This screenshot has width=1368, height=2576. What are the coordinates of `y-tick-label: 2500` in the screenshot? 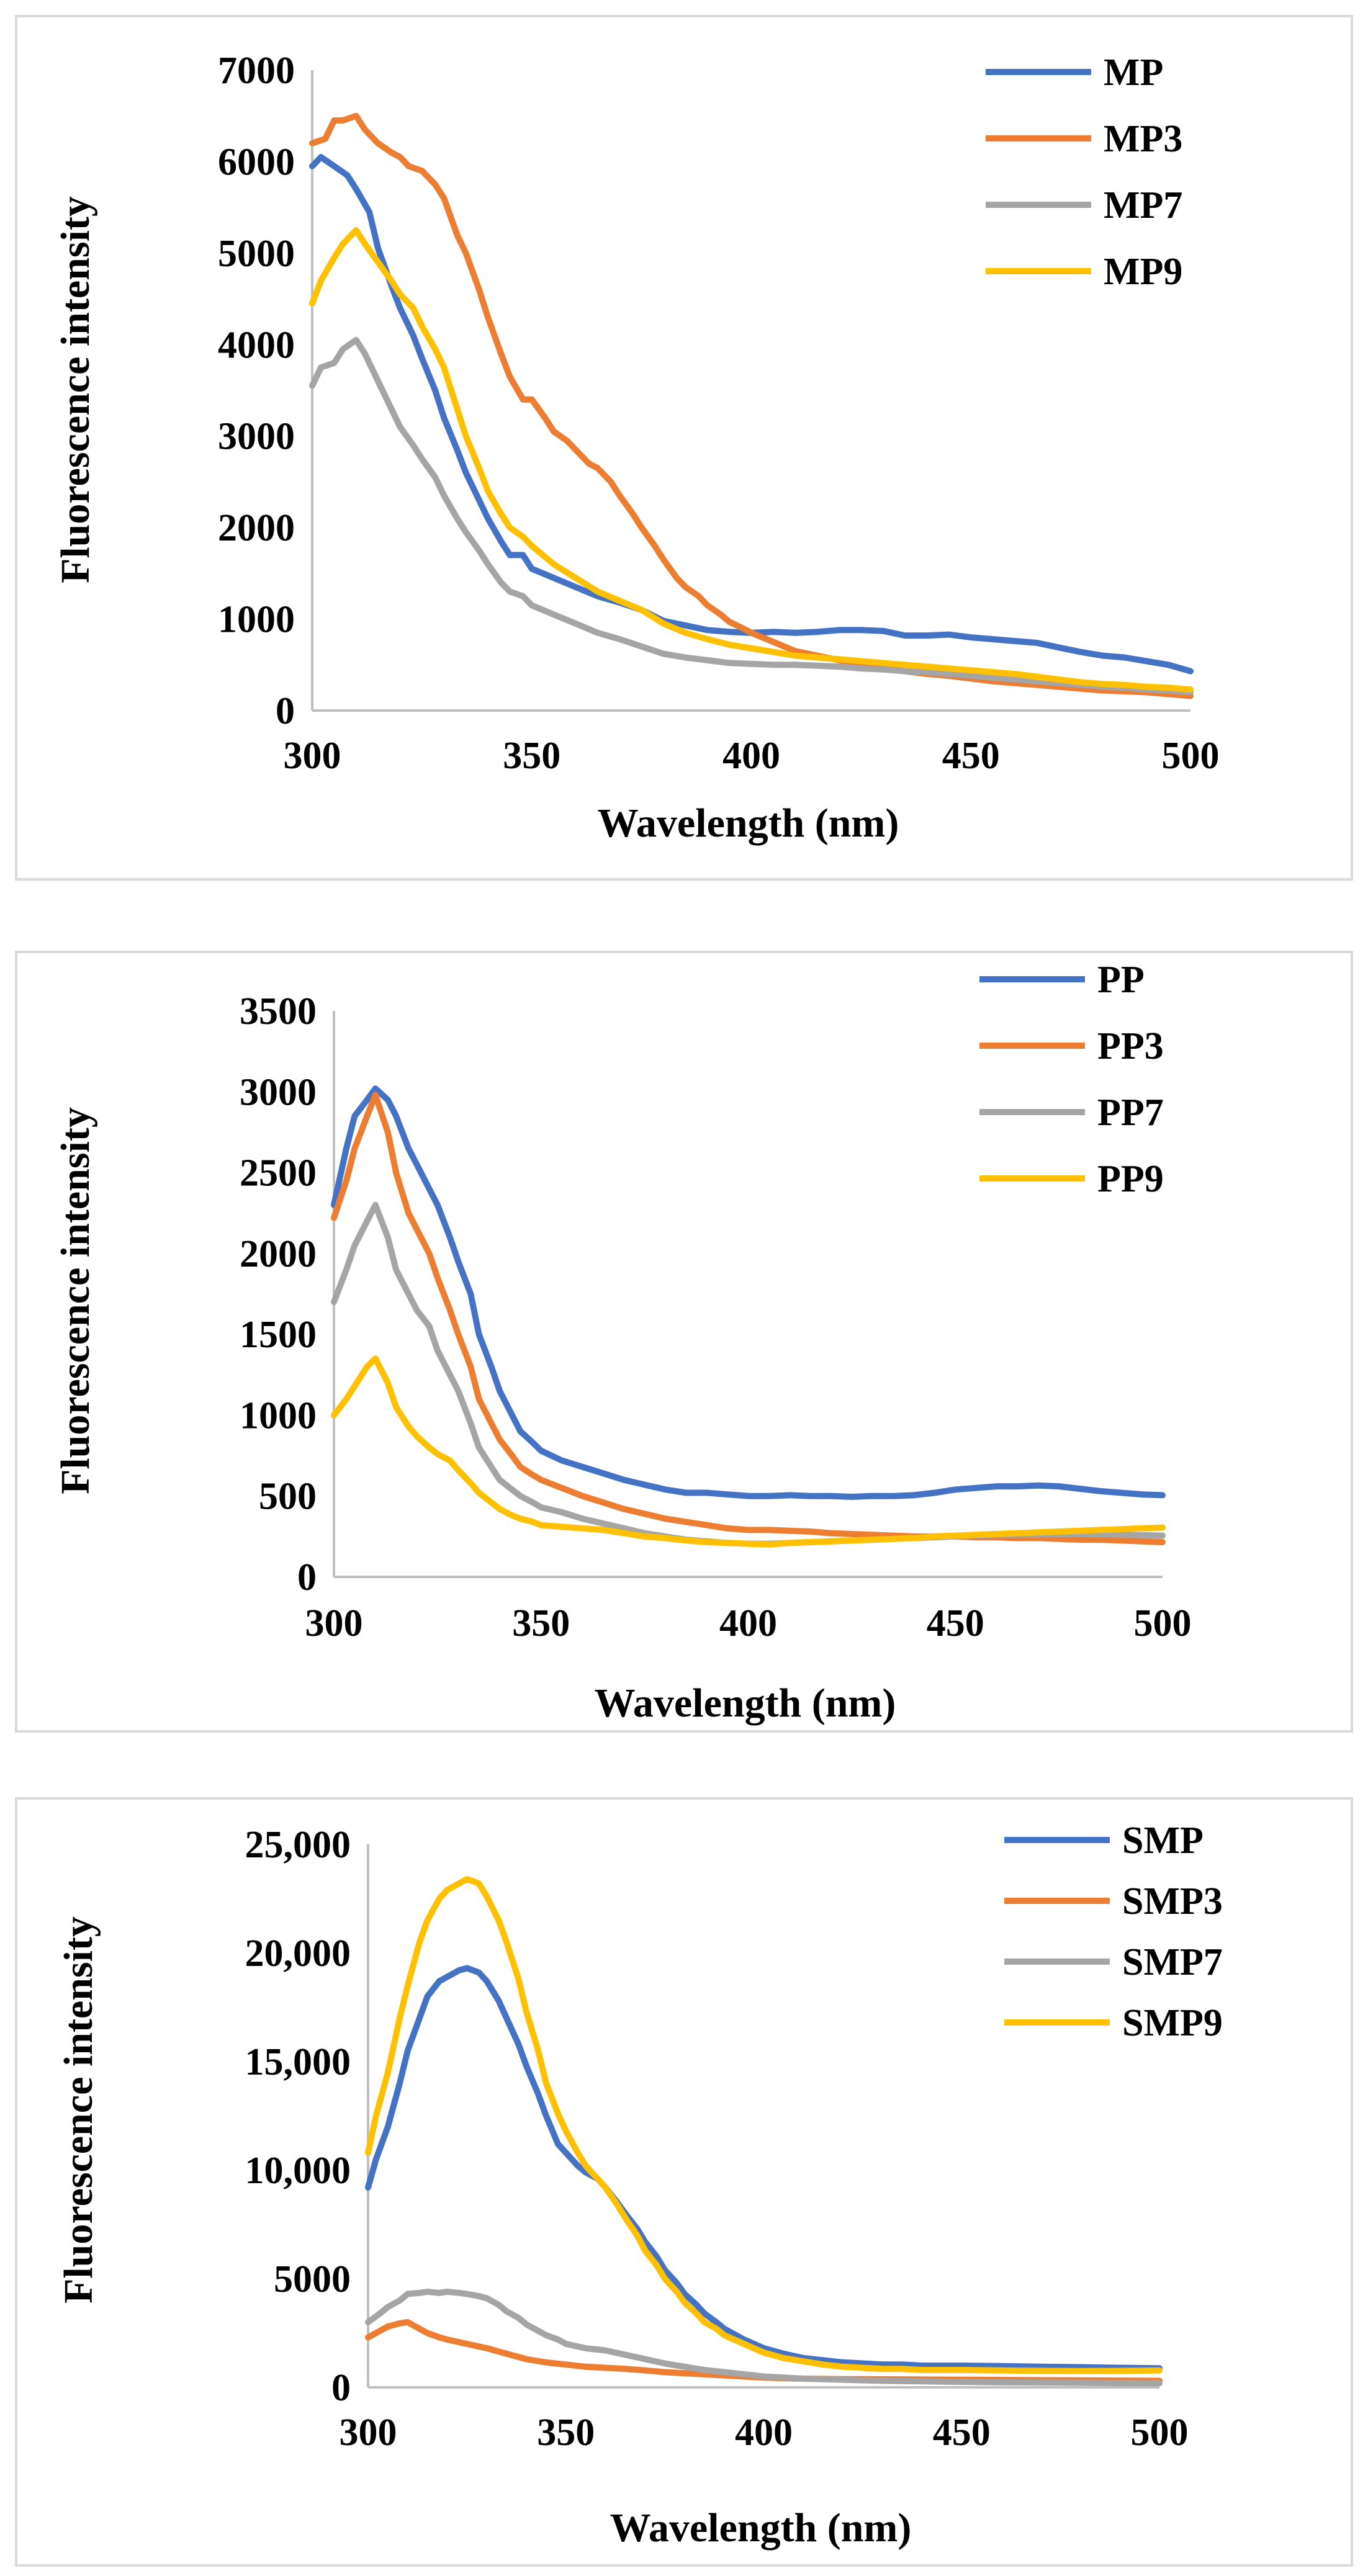 It's located at (278, 1173).